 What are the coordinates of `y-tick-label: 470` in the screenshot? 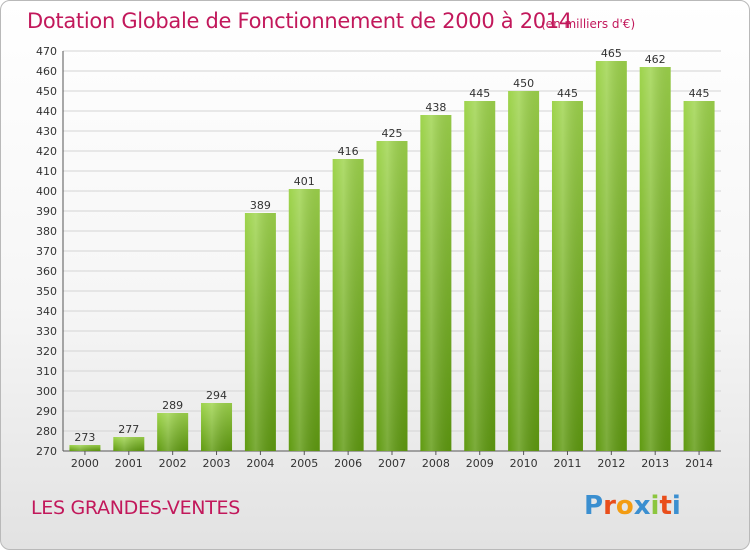 It's located at (46, 51).